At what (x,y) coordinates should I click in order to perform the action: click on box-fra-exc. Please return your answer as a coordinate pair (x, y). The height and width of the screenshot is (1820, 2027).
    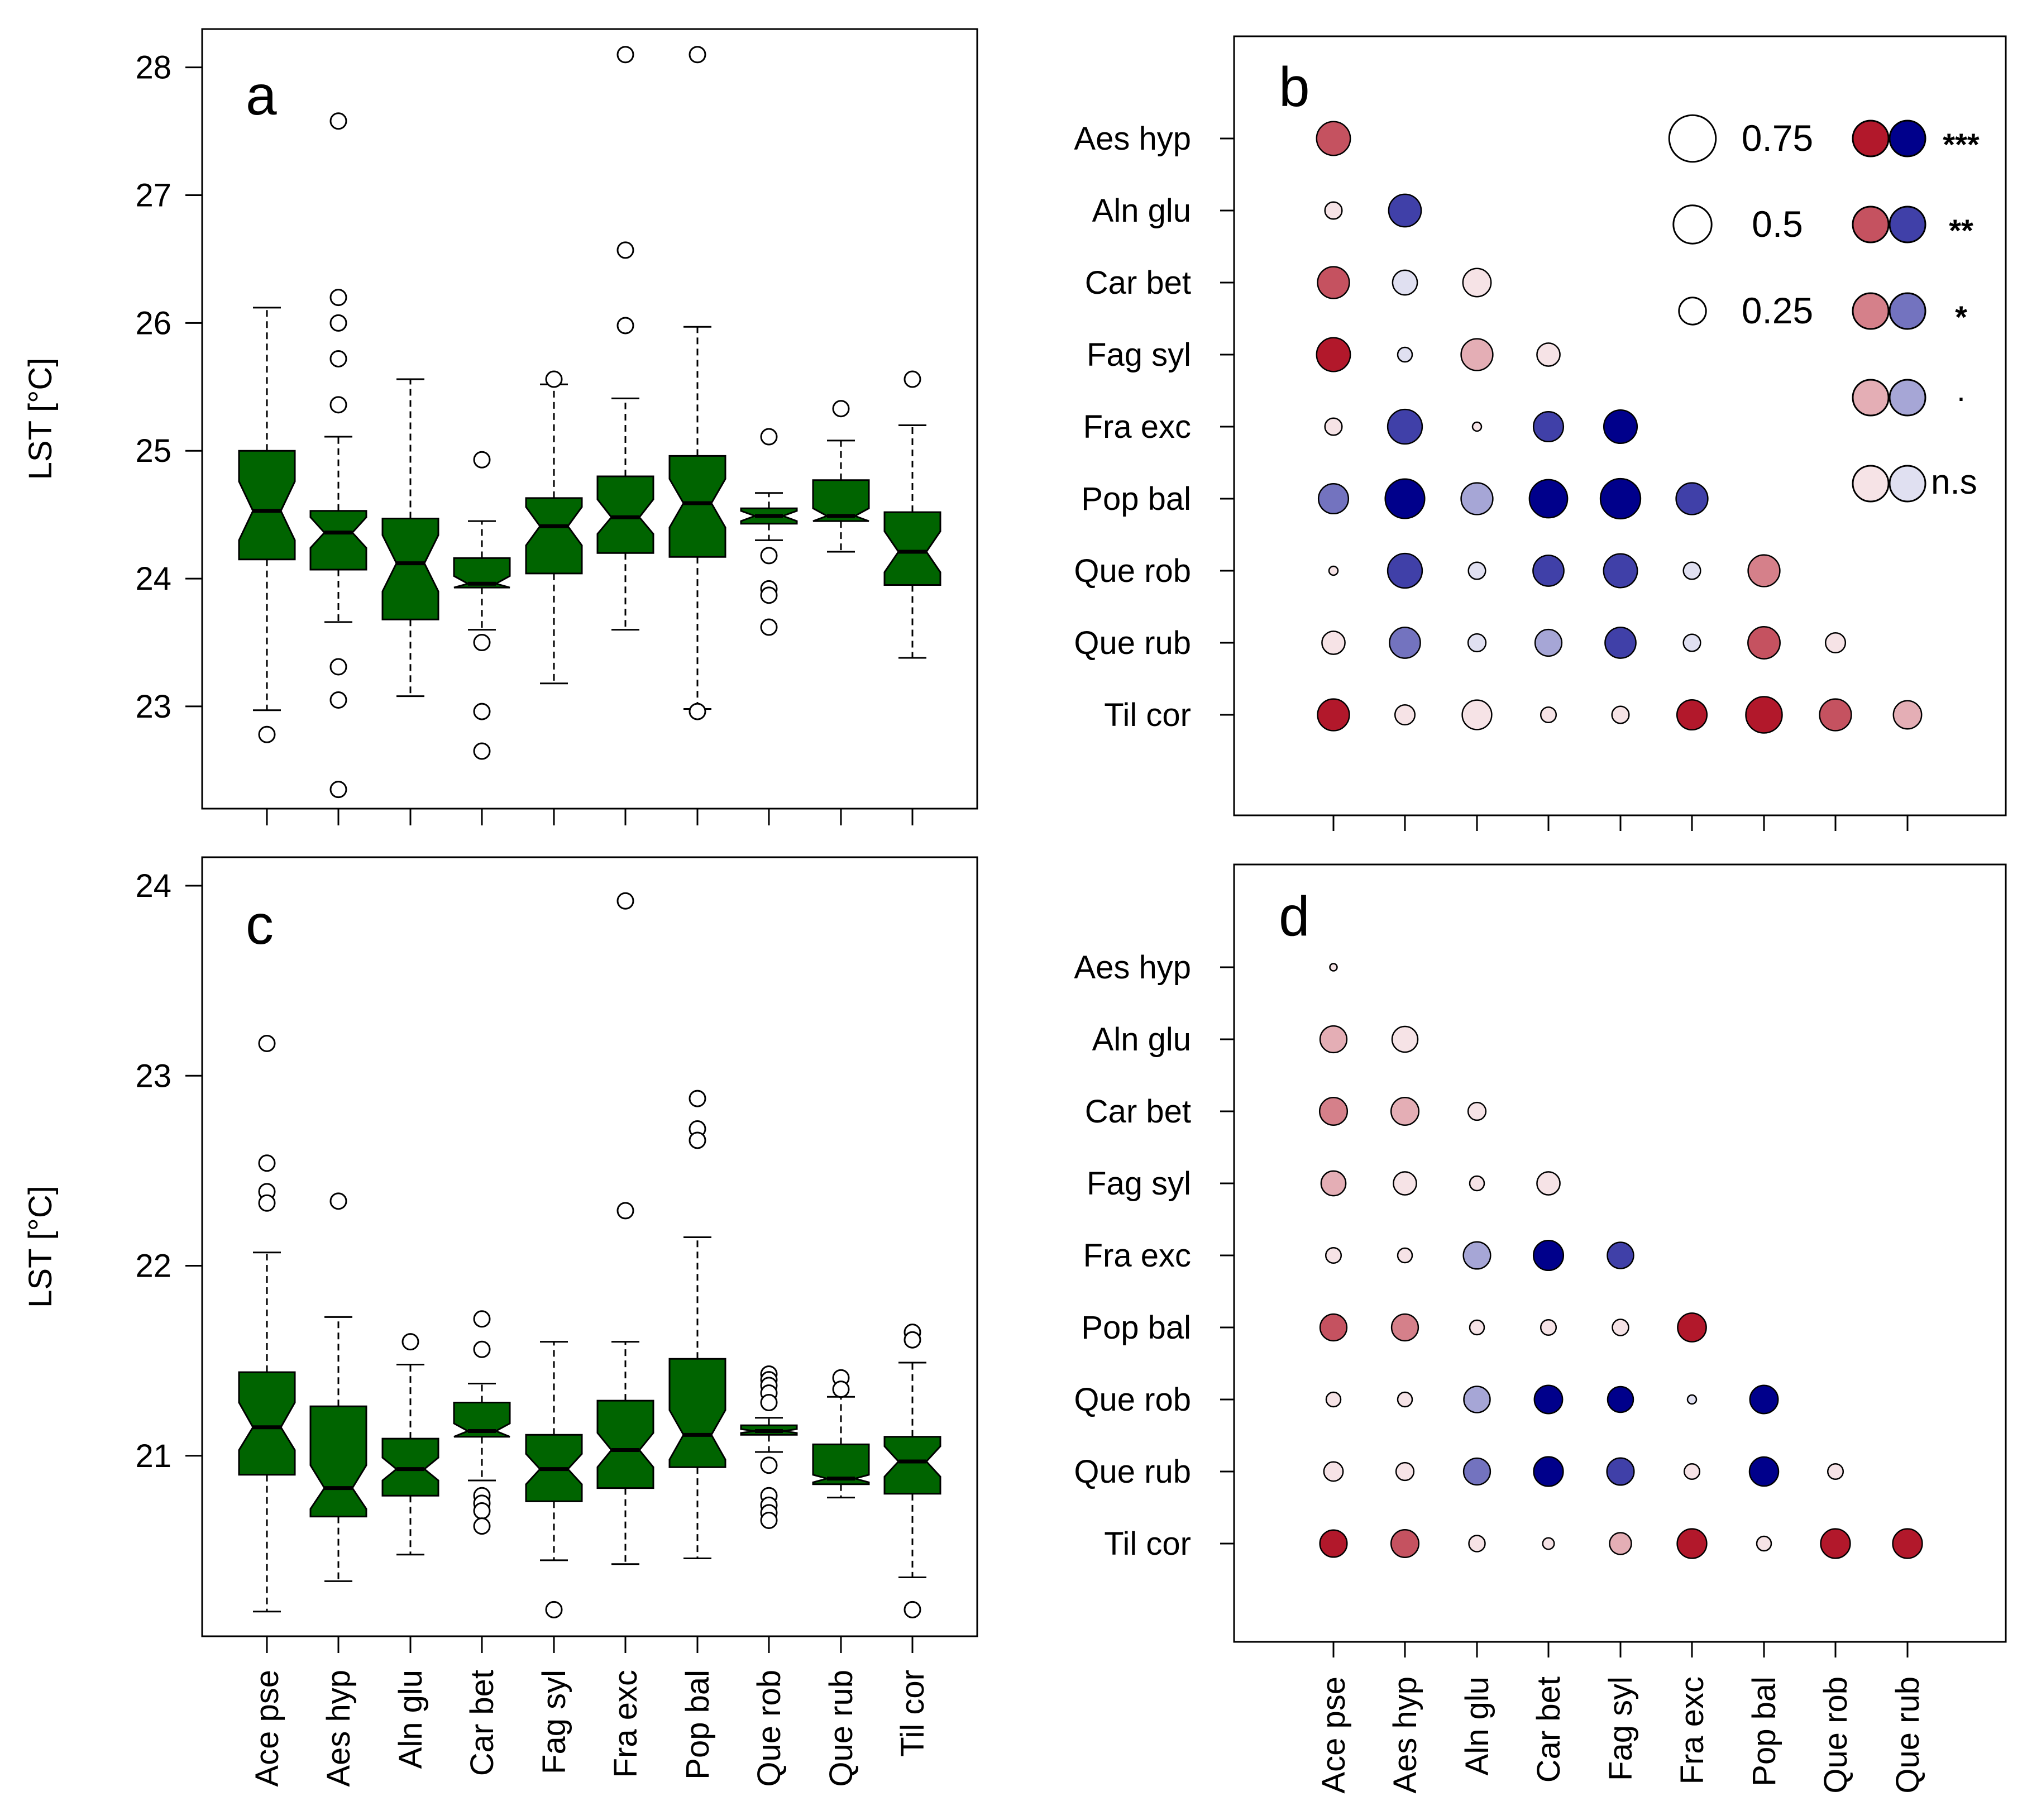
    Looking at the image, I should click on (625, 1229).